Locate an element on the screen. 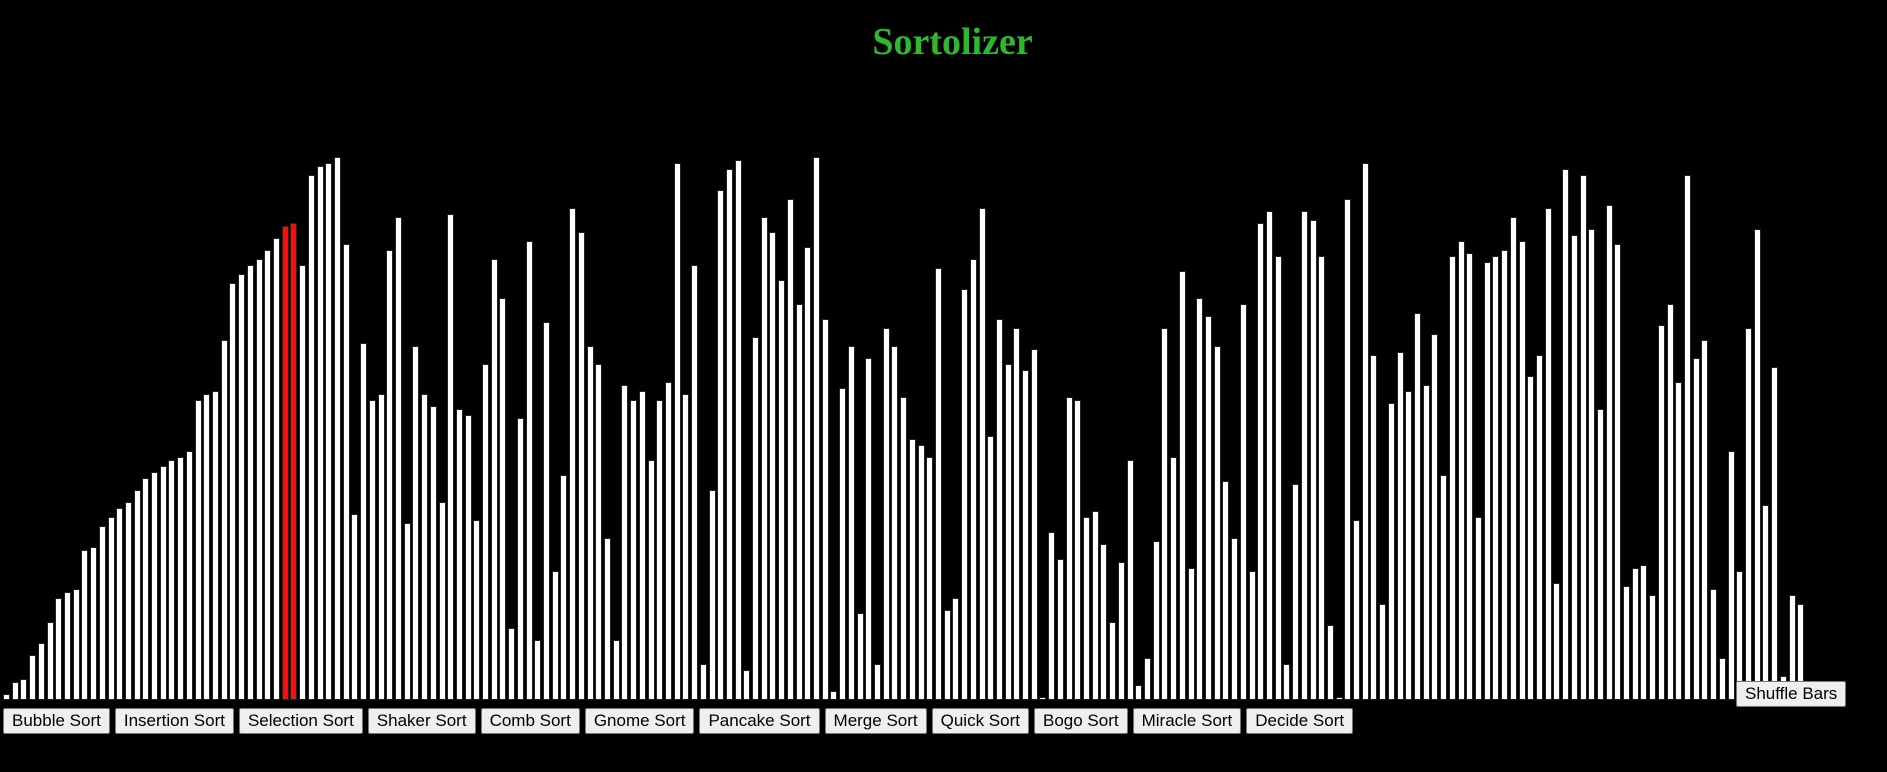 The image size is (1887, 772). decide-sort-button: Decide Sort is located at coordinates (1300, 721).